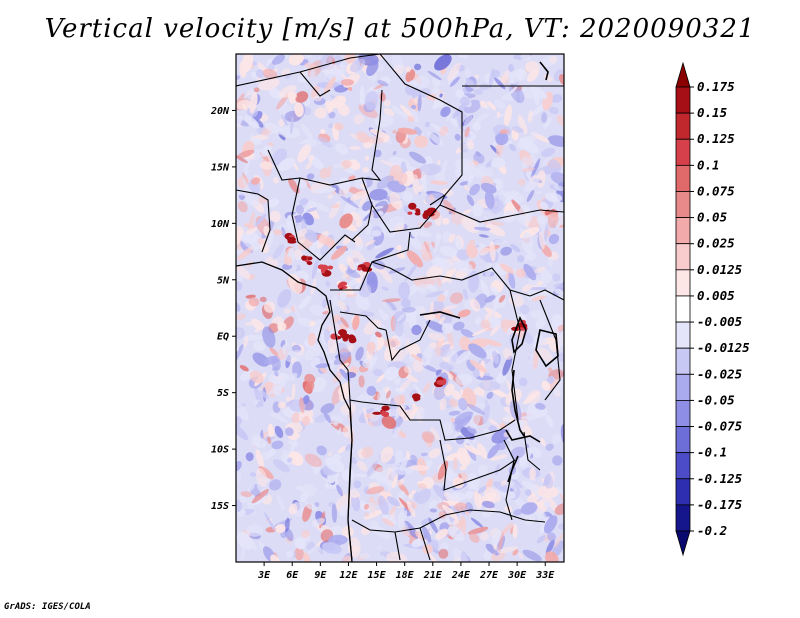 The height and width of the screenshot is (618, 800). Describe the element at coordinates (377, 575) in the screenshot. I see `lon-label: 15E` at that location.